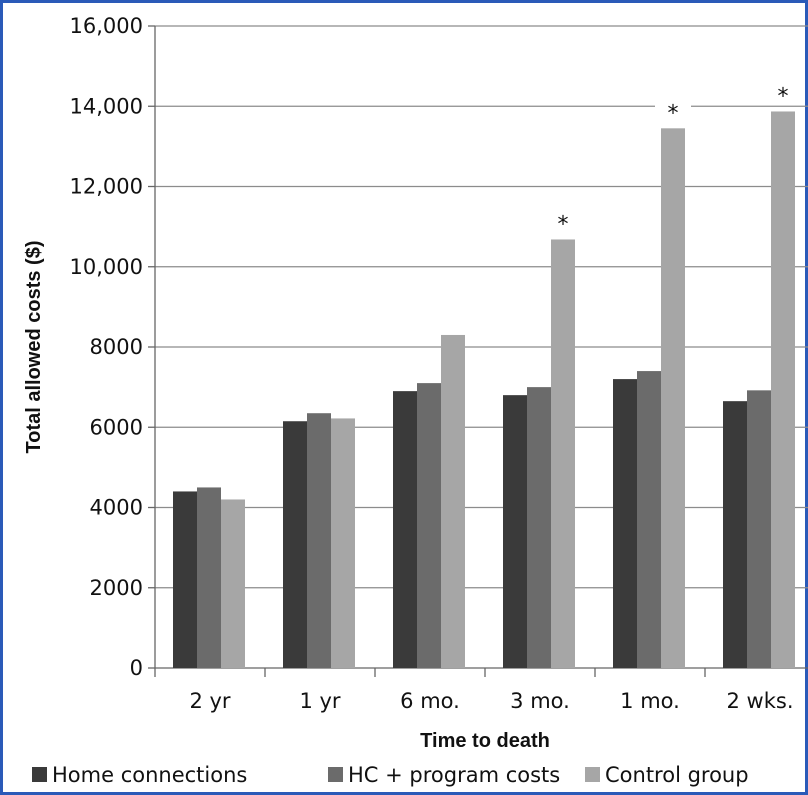 The height and width of the screenshot is (795, 808). What do you see at coordinates (116, 347) in the screenshot?
I see `y-tick-label: 8000` at bounding box center [116, 347].